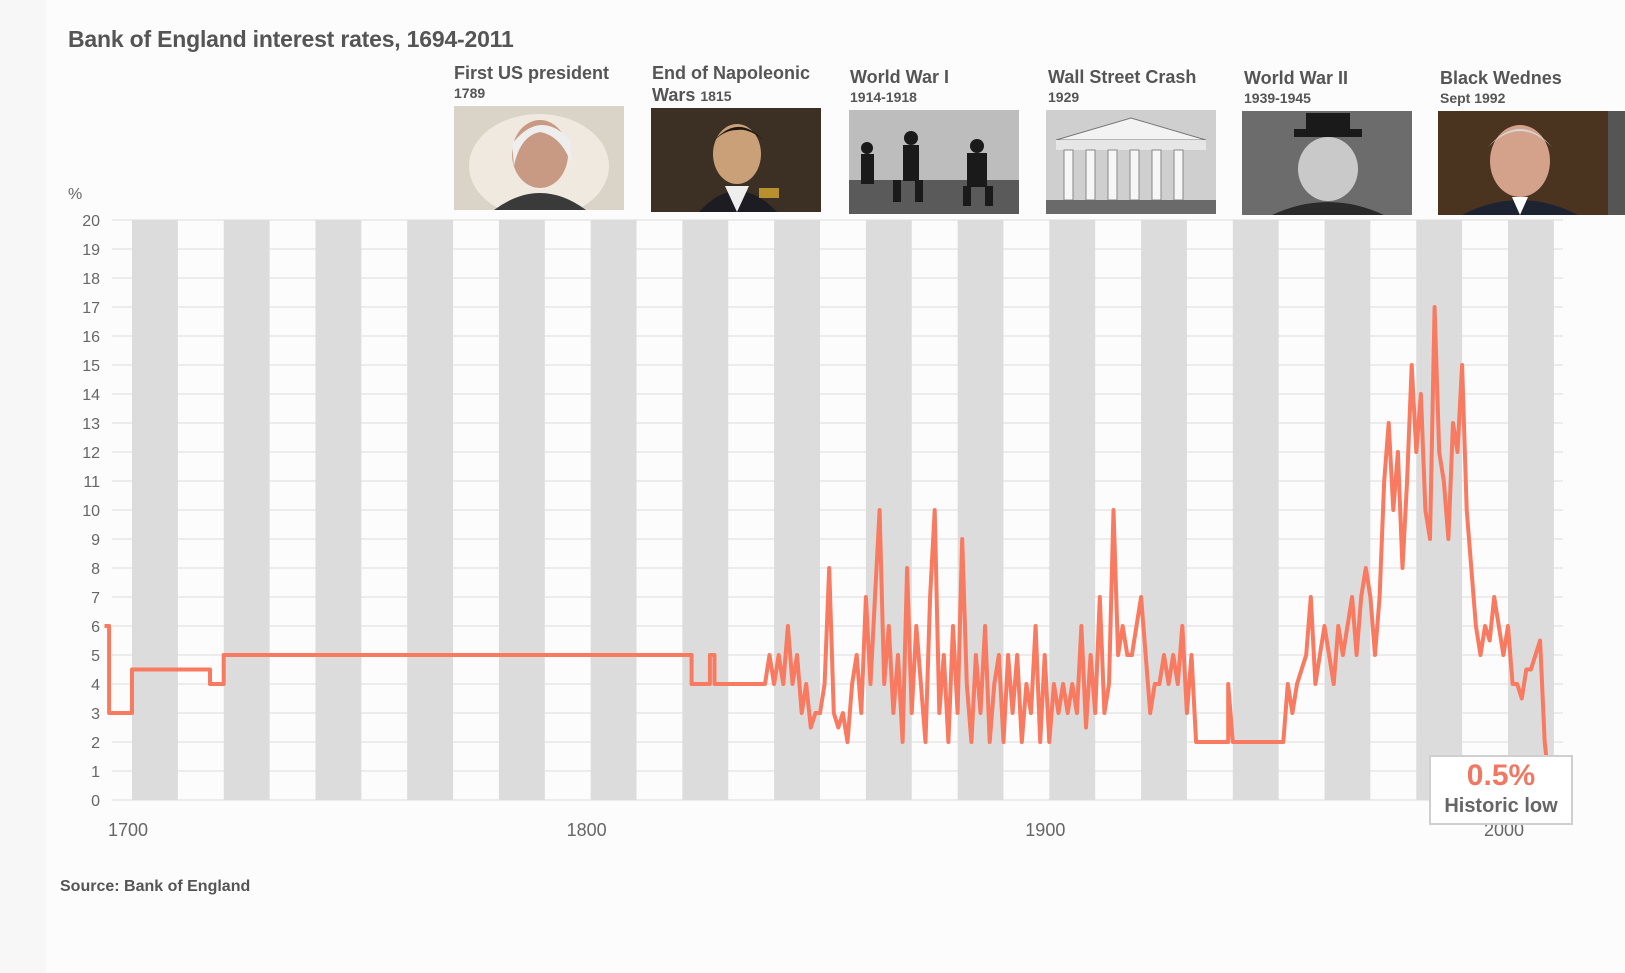 The width and height of the screenshot is (1625, 973). I want to click on y-tick-label: 2, so click(95, 743).